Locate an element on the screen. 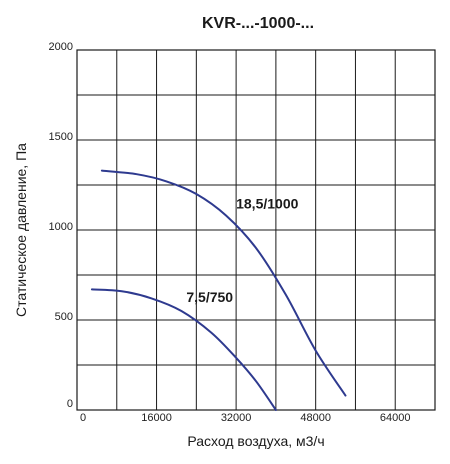 The height and width of the screenshot is (464, 450). y-tick-labels: 0 500 1000 1500 2000 is located at coordinates (61, 225).